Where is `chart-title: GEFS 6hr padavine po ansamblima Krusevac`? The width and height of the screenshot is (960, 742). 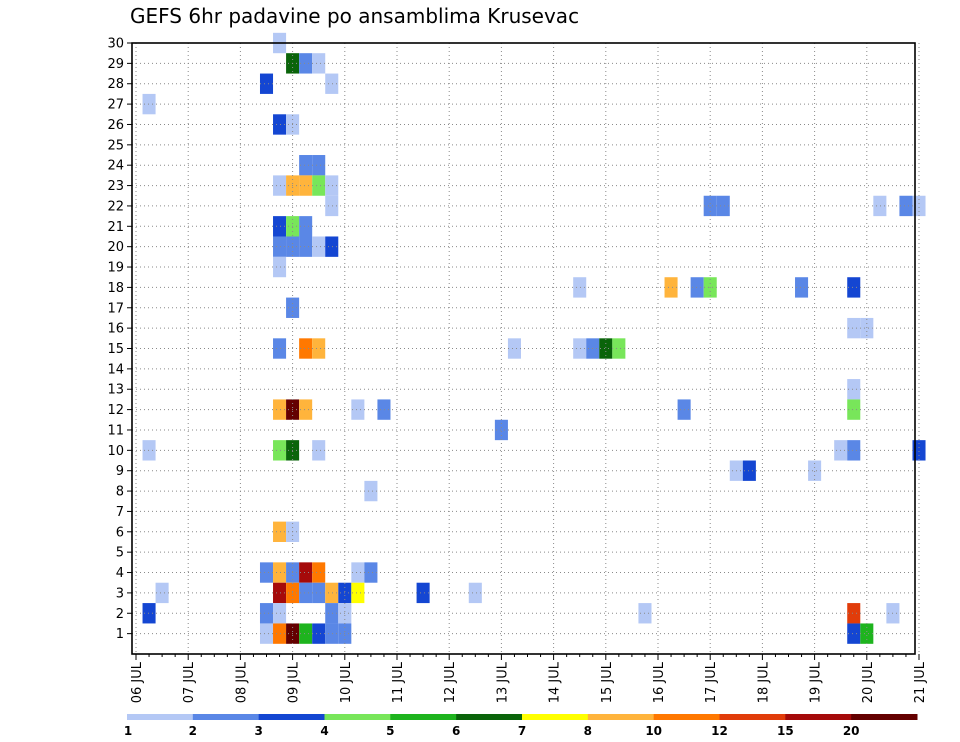 chart-title: GEFS 6hr padavine po ansamblima Krusevac is located at coordinates (355, 16).